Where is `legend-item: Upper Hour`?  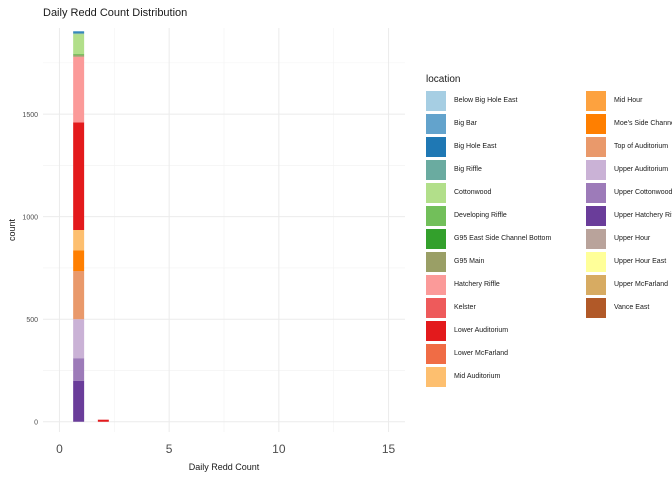 legend-item: Upper Hour is located at coordinates (629, 238).